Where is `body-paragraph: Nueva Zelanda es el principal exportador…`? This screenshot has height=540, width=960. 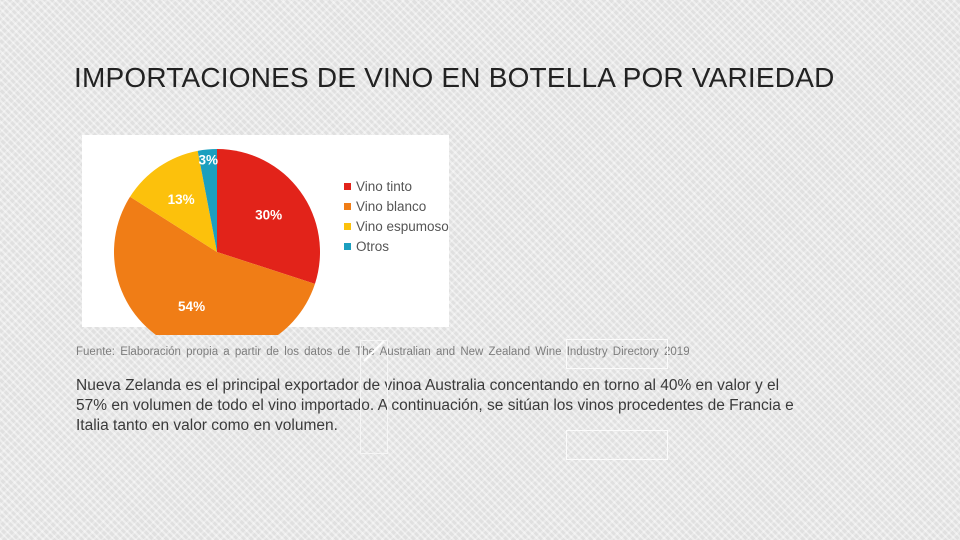 body-paragraph: Nueva Zelanda es el principal exportador… is located at coordinates (435, 405).